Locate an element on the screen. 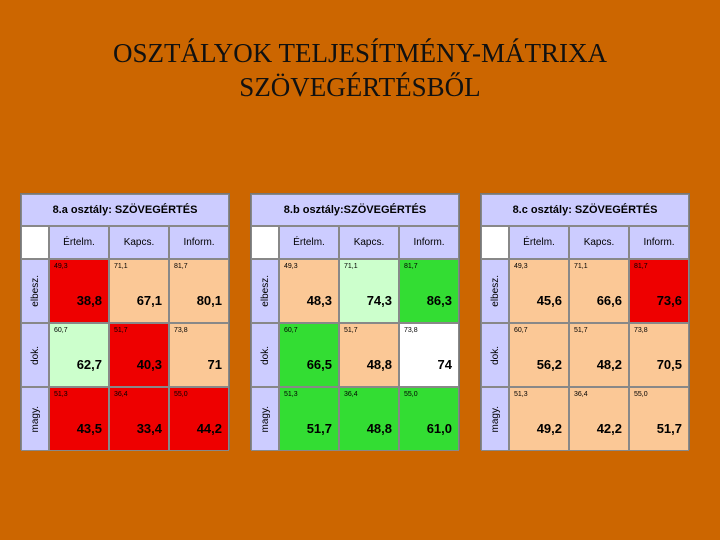  matrix-cell: 36,4 33,4 is located at coordinates (139, 419).